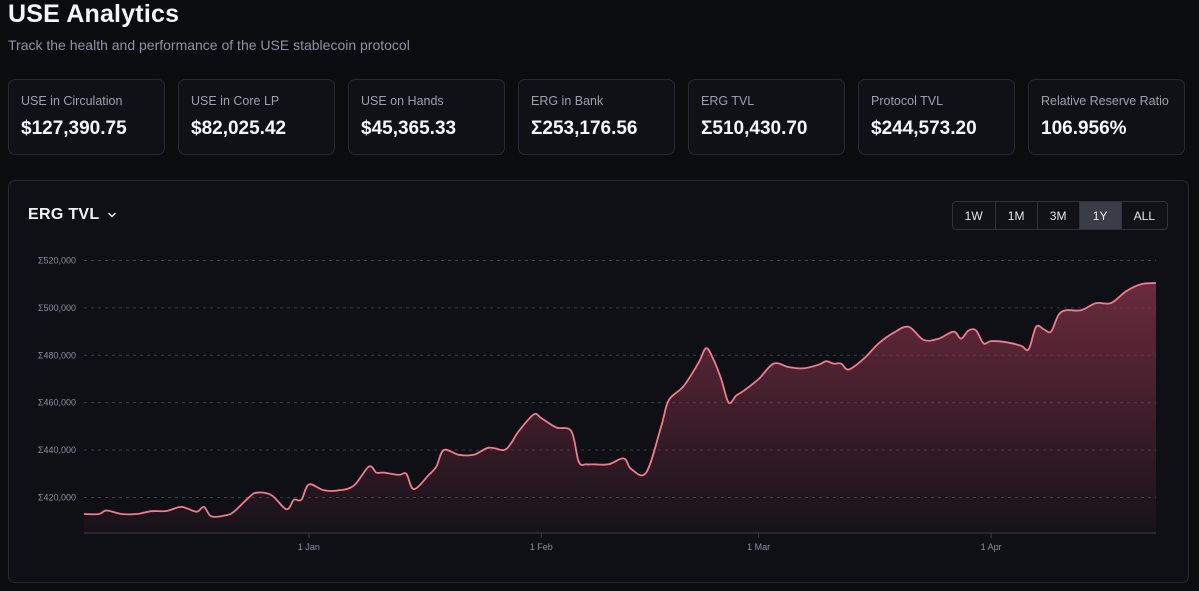  Describe the element at coordinates (72, 101) in the screenshot. I see `stat-label: USE in Circulation` at that location.